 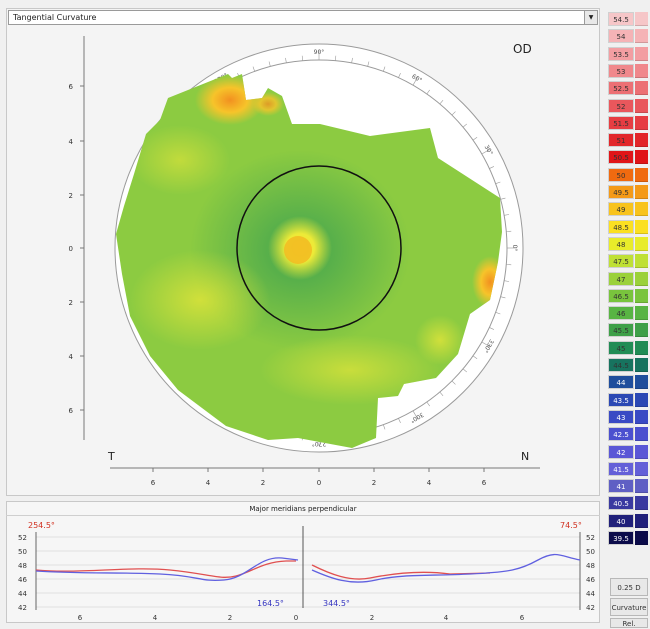 What do you see at coordinates (270, 603) in the screenshot?
I see `left-bottom-angle: 164.5°` at bounding box center [270, 603].